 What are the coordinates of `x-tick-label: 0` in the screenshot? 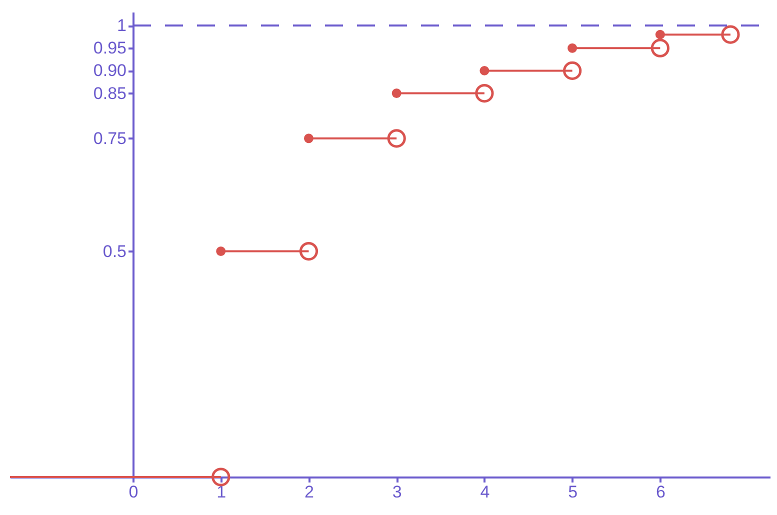 It's located at (133, 492).